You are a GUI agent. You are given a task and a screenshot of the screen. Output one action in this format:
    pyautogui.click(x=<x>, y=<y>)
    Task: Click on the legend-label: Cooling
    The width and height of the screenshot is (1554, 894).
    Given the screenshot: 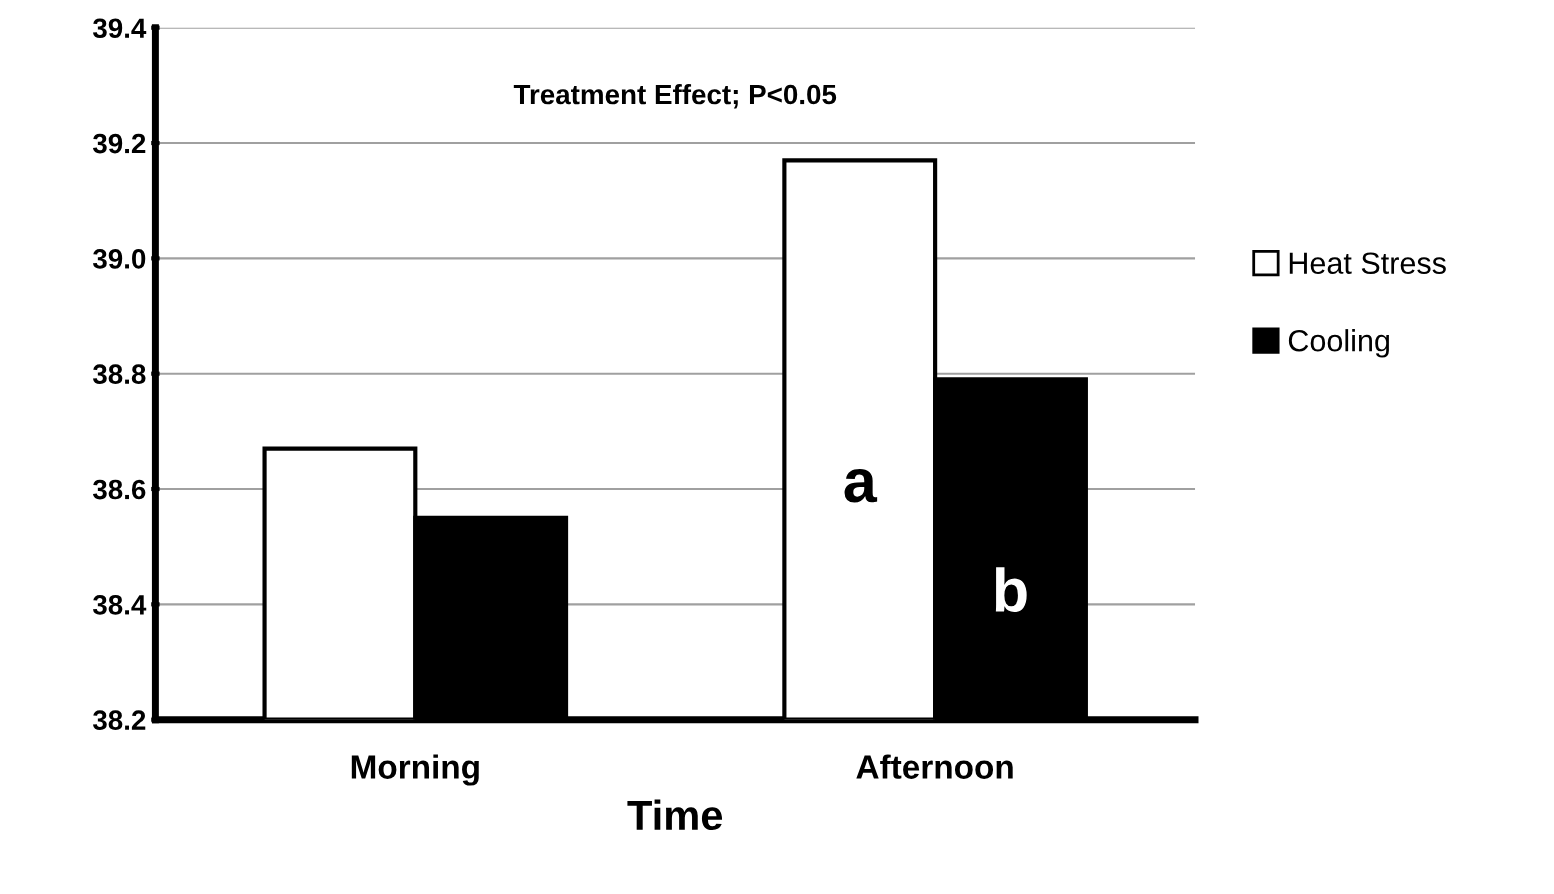 What is the action you would take?
    pyautogui.click(x=1338, y=343)
    